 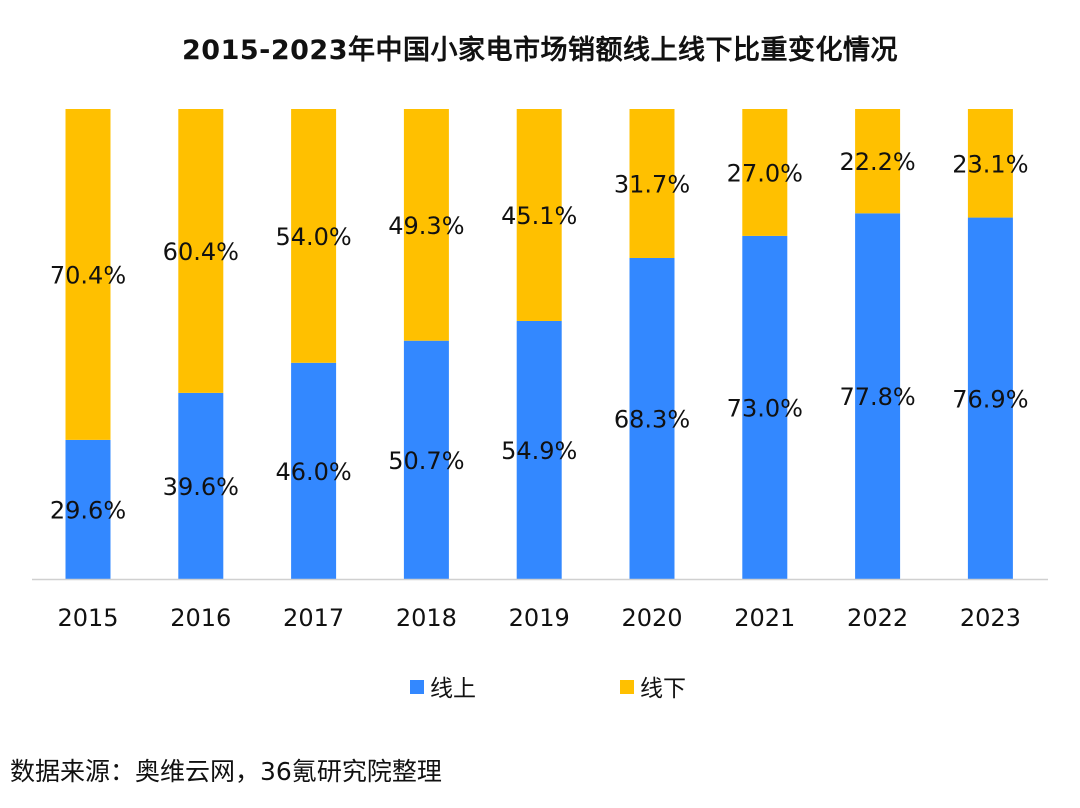 I want to click on x-tick-label-2016: 2016, so click(x=200, y=618).